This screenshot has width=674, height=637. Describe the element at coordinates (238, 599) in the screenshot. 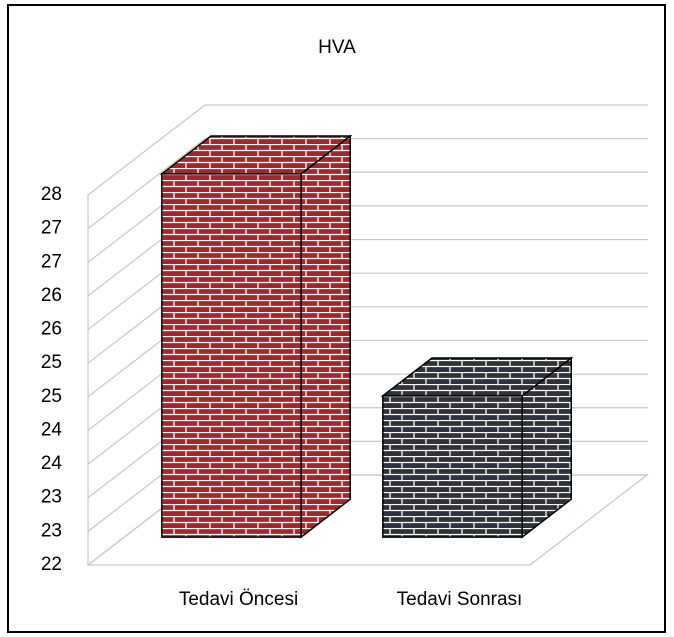

I see `x-tick-label: Tedavi Öncesi` at that location.